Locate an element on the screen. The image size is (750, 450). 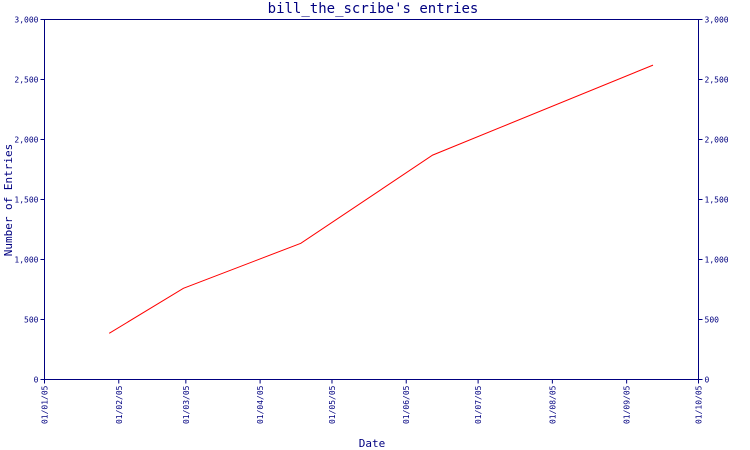
x-tick-label: 01/10/05 is located at coordinates (699, 404).